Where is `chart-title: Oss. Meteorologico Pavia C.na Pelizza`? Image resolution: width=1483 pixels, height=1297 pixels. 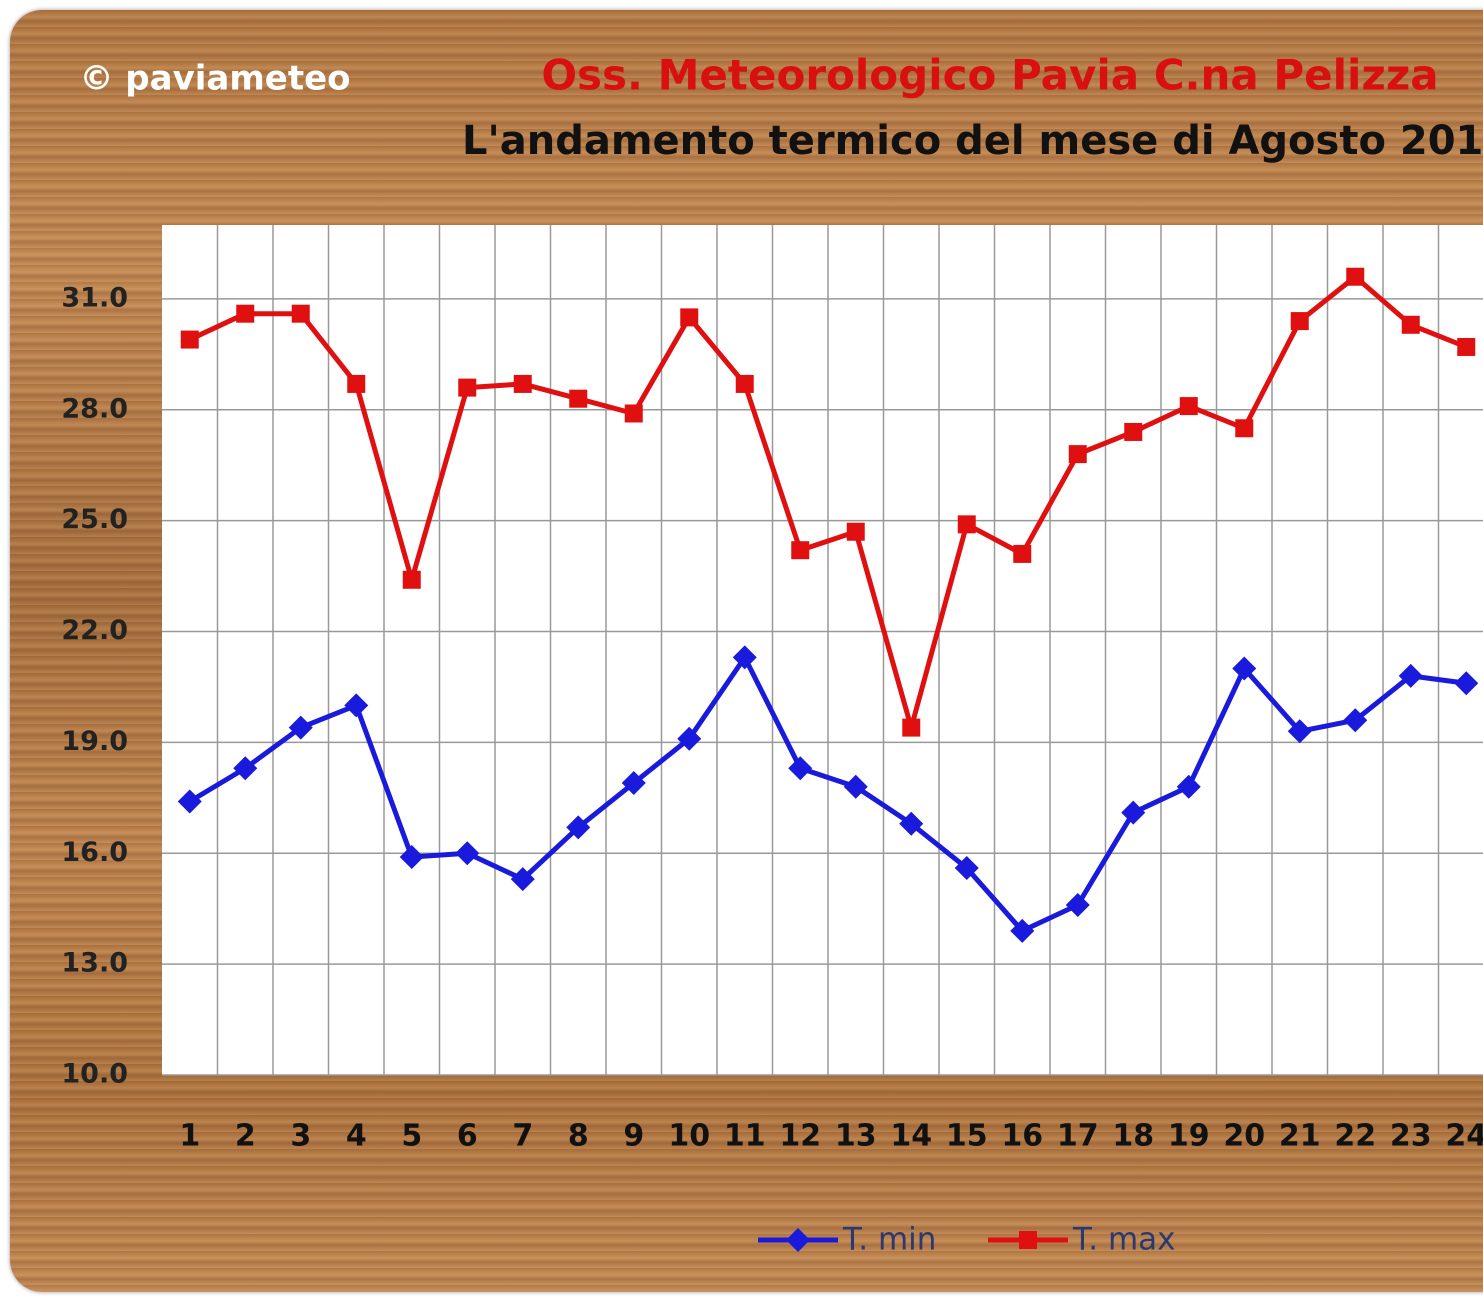 chart-title: Oss. Meteorologico Pavia C.na Pelizza is located at coordinates (989, 75).